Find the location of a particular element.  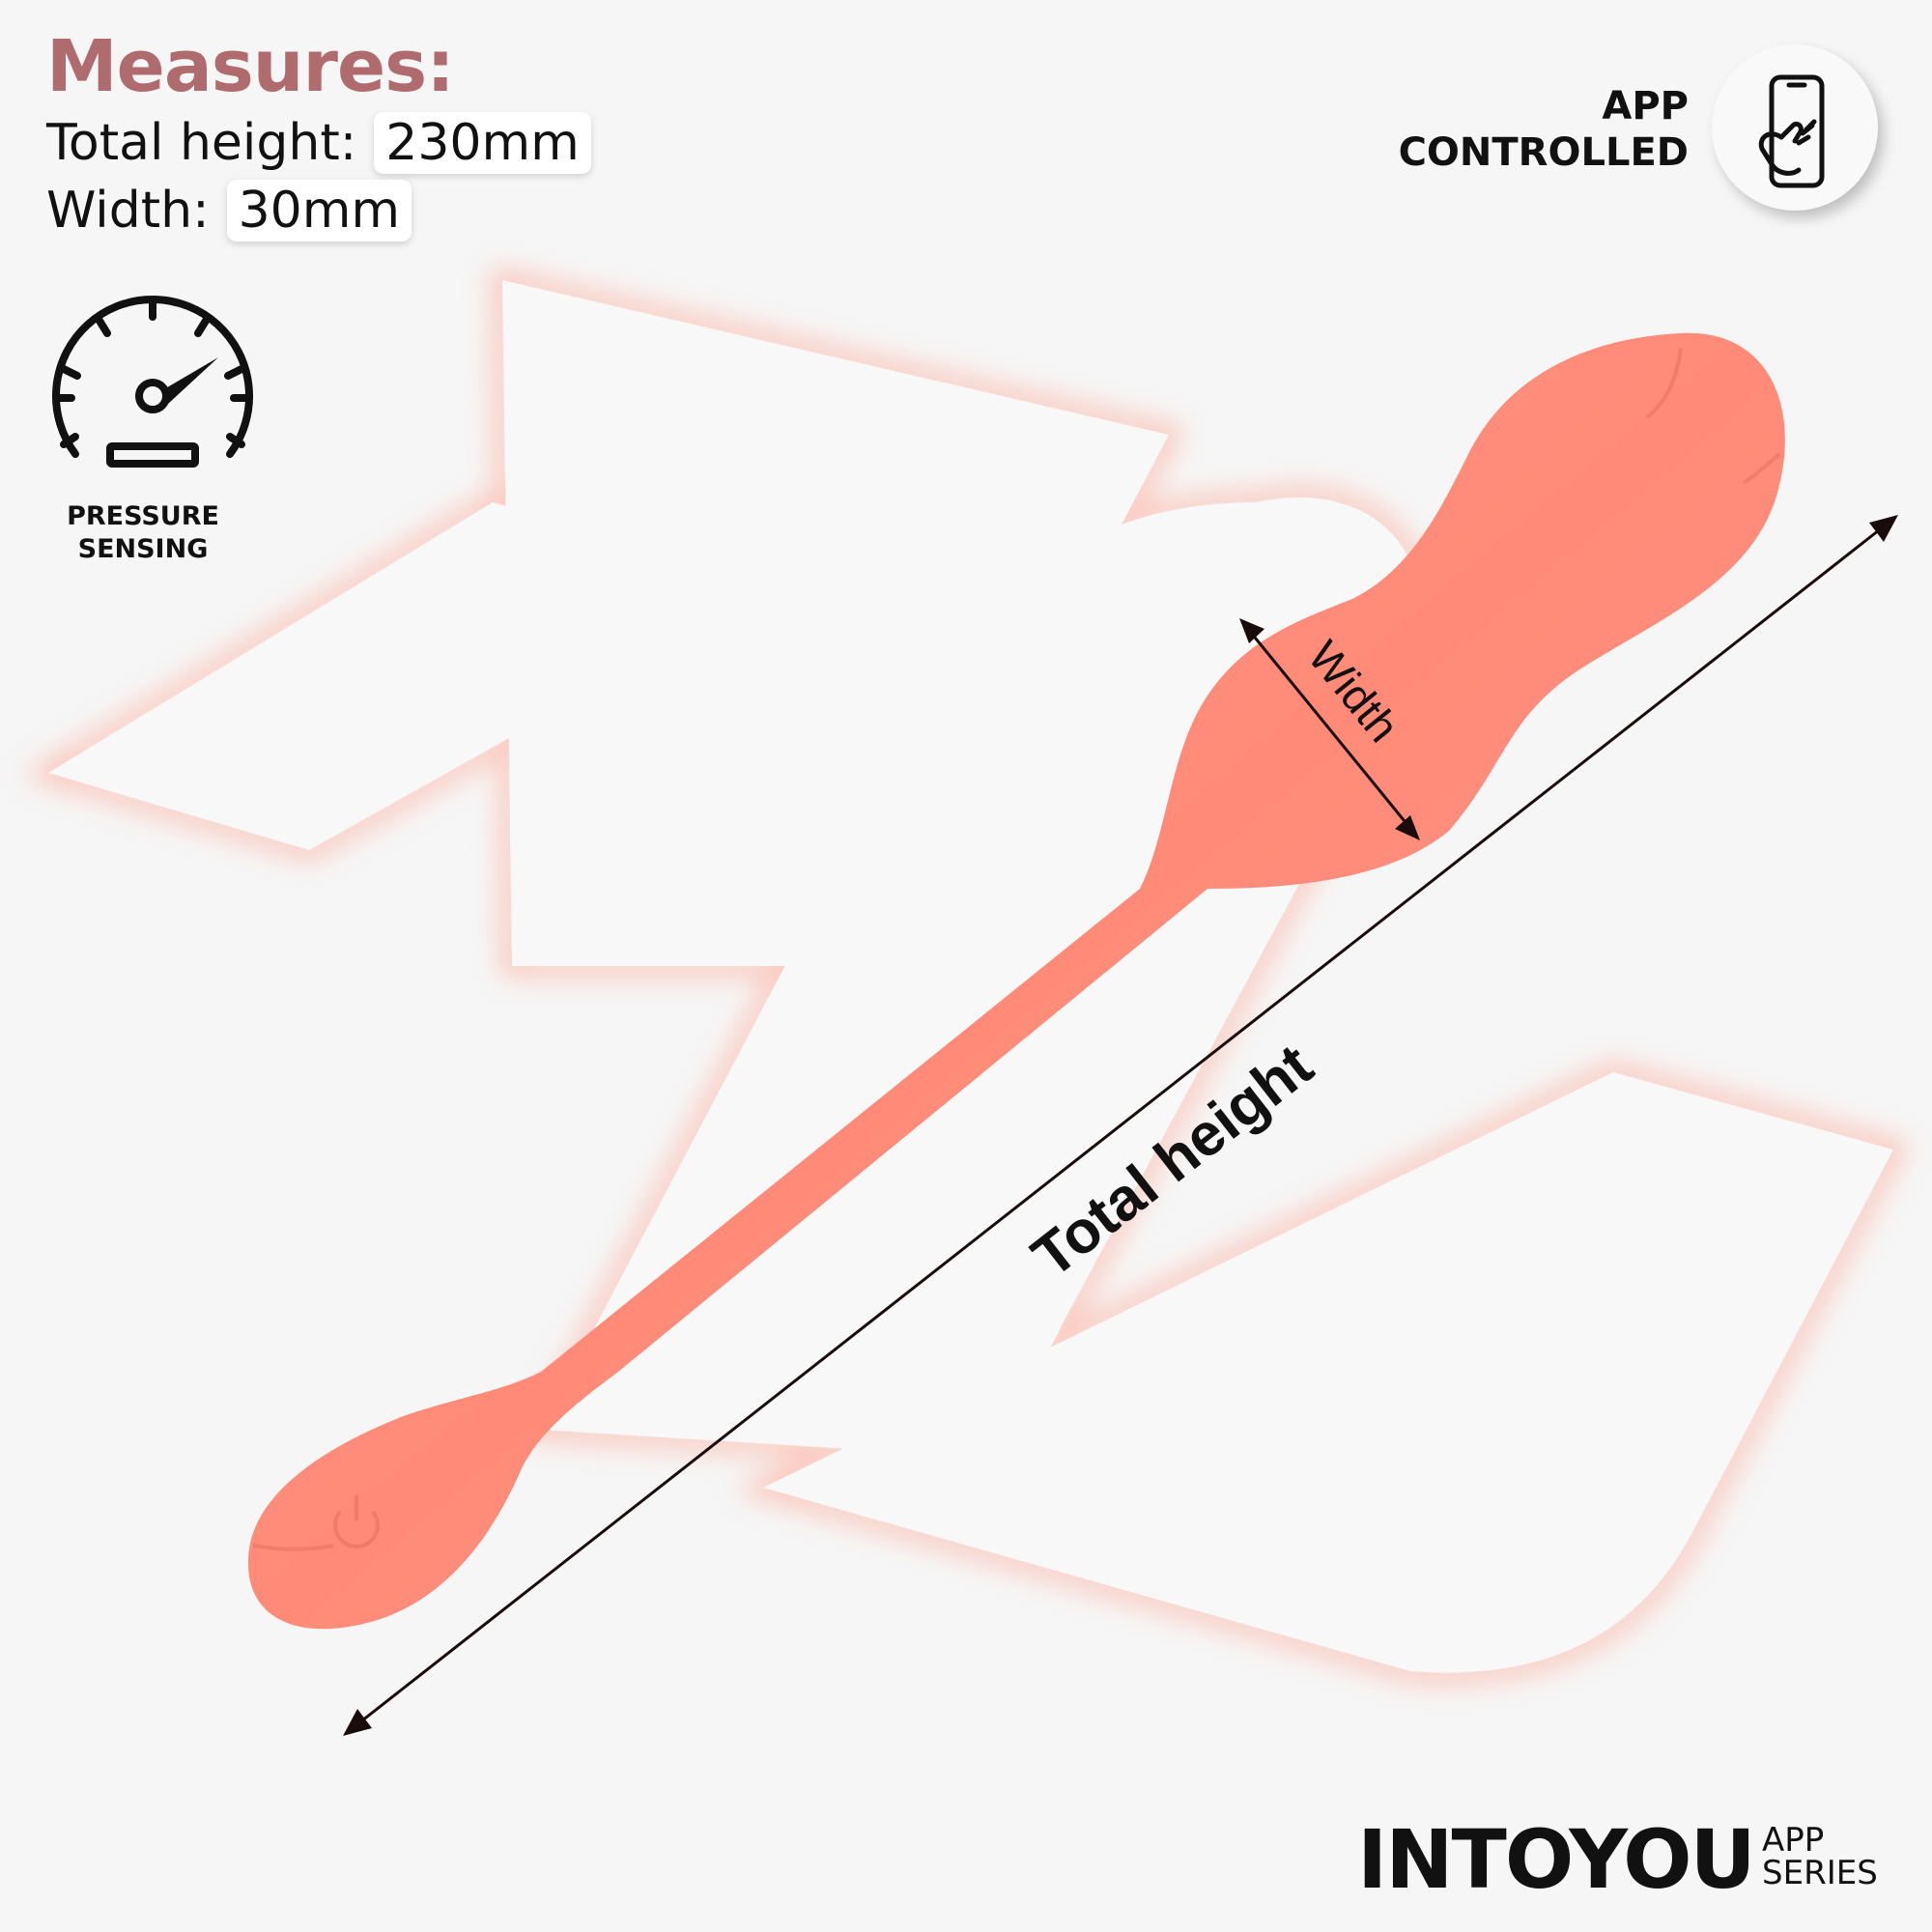

width-label: Width: is located at coordinates (128, 211).